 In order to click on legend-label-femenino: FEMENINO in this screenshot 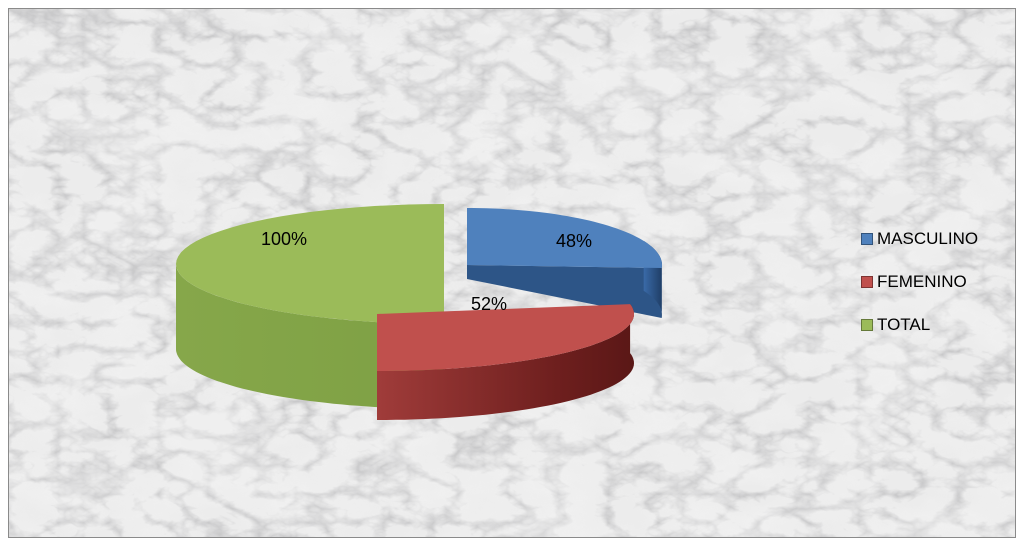, I will do `click(922, 281)`.